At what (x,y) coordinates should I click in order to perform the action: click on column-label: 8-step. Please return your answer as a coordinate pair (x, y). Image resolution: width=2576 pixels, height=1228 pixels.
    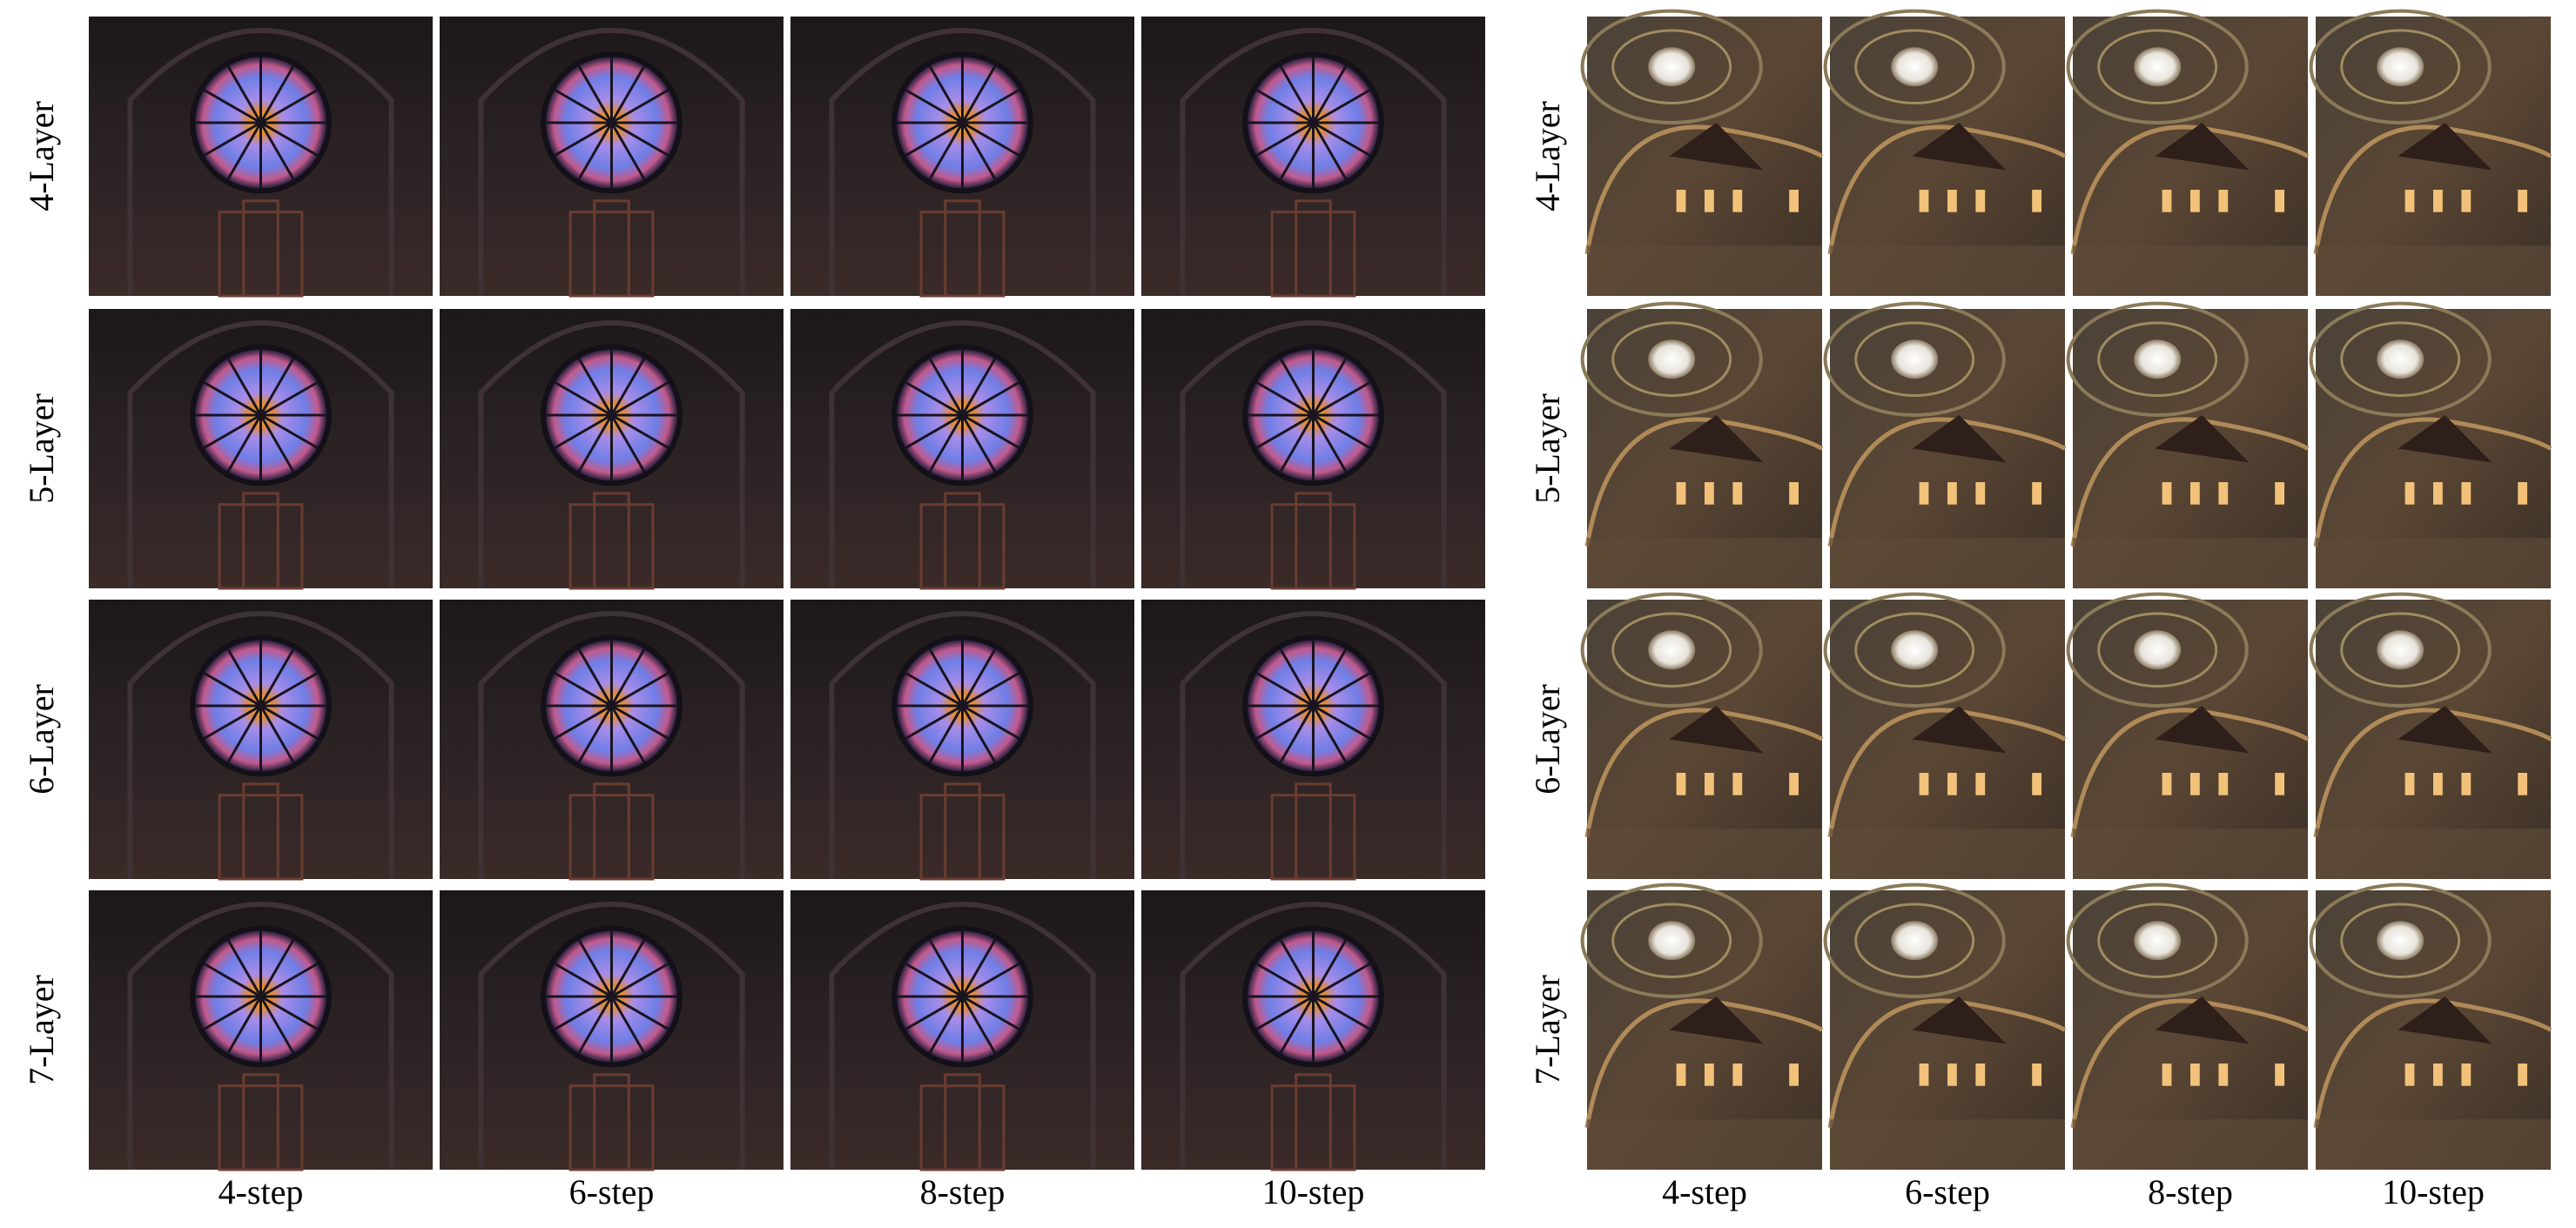
    Looking at the image, I should click on (2190, 1191).